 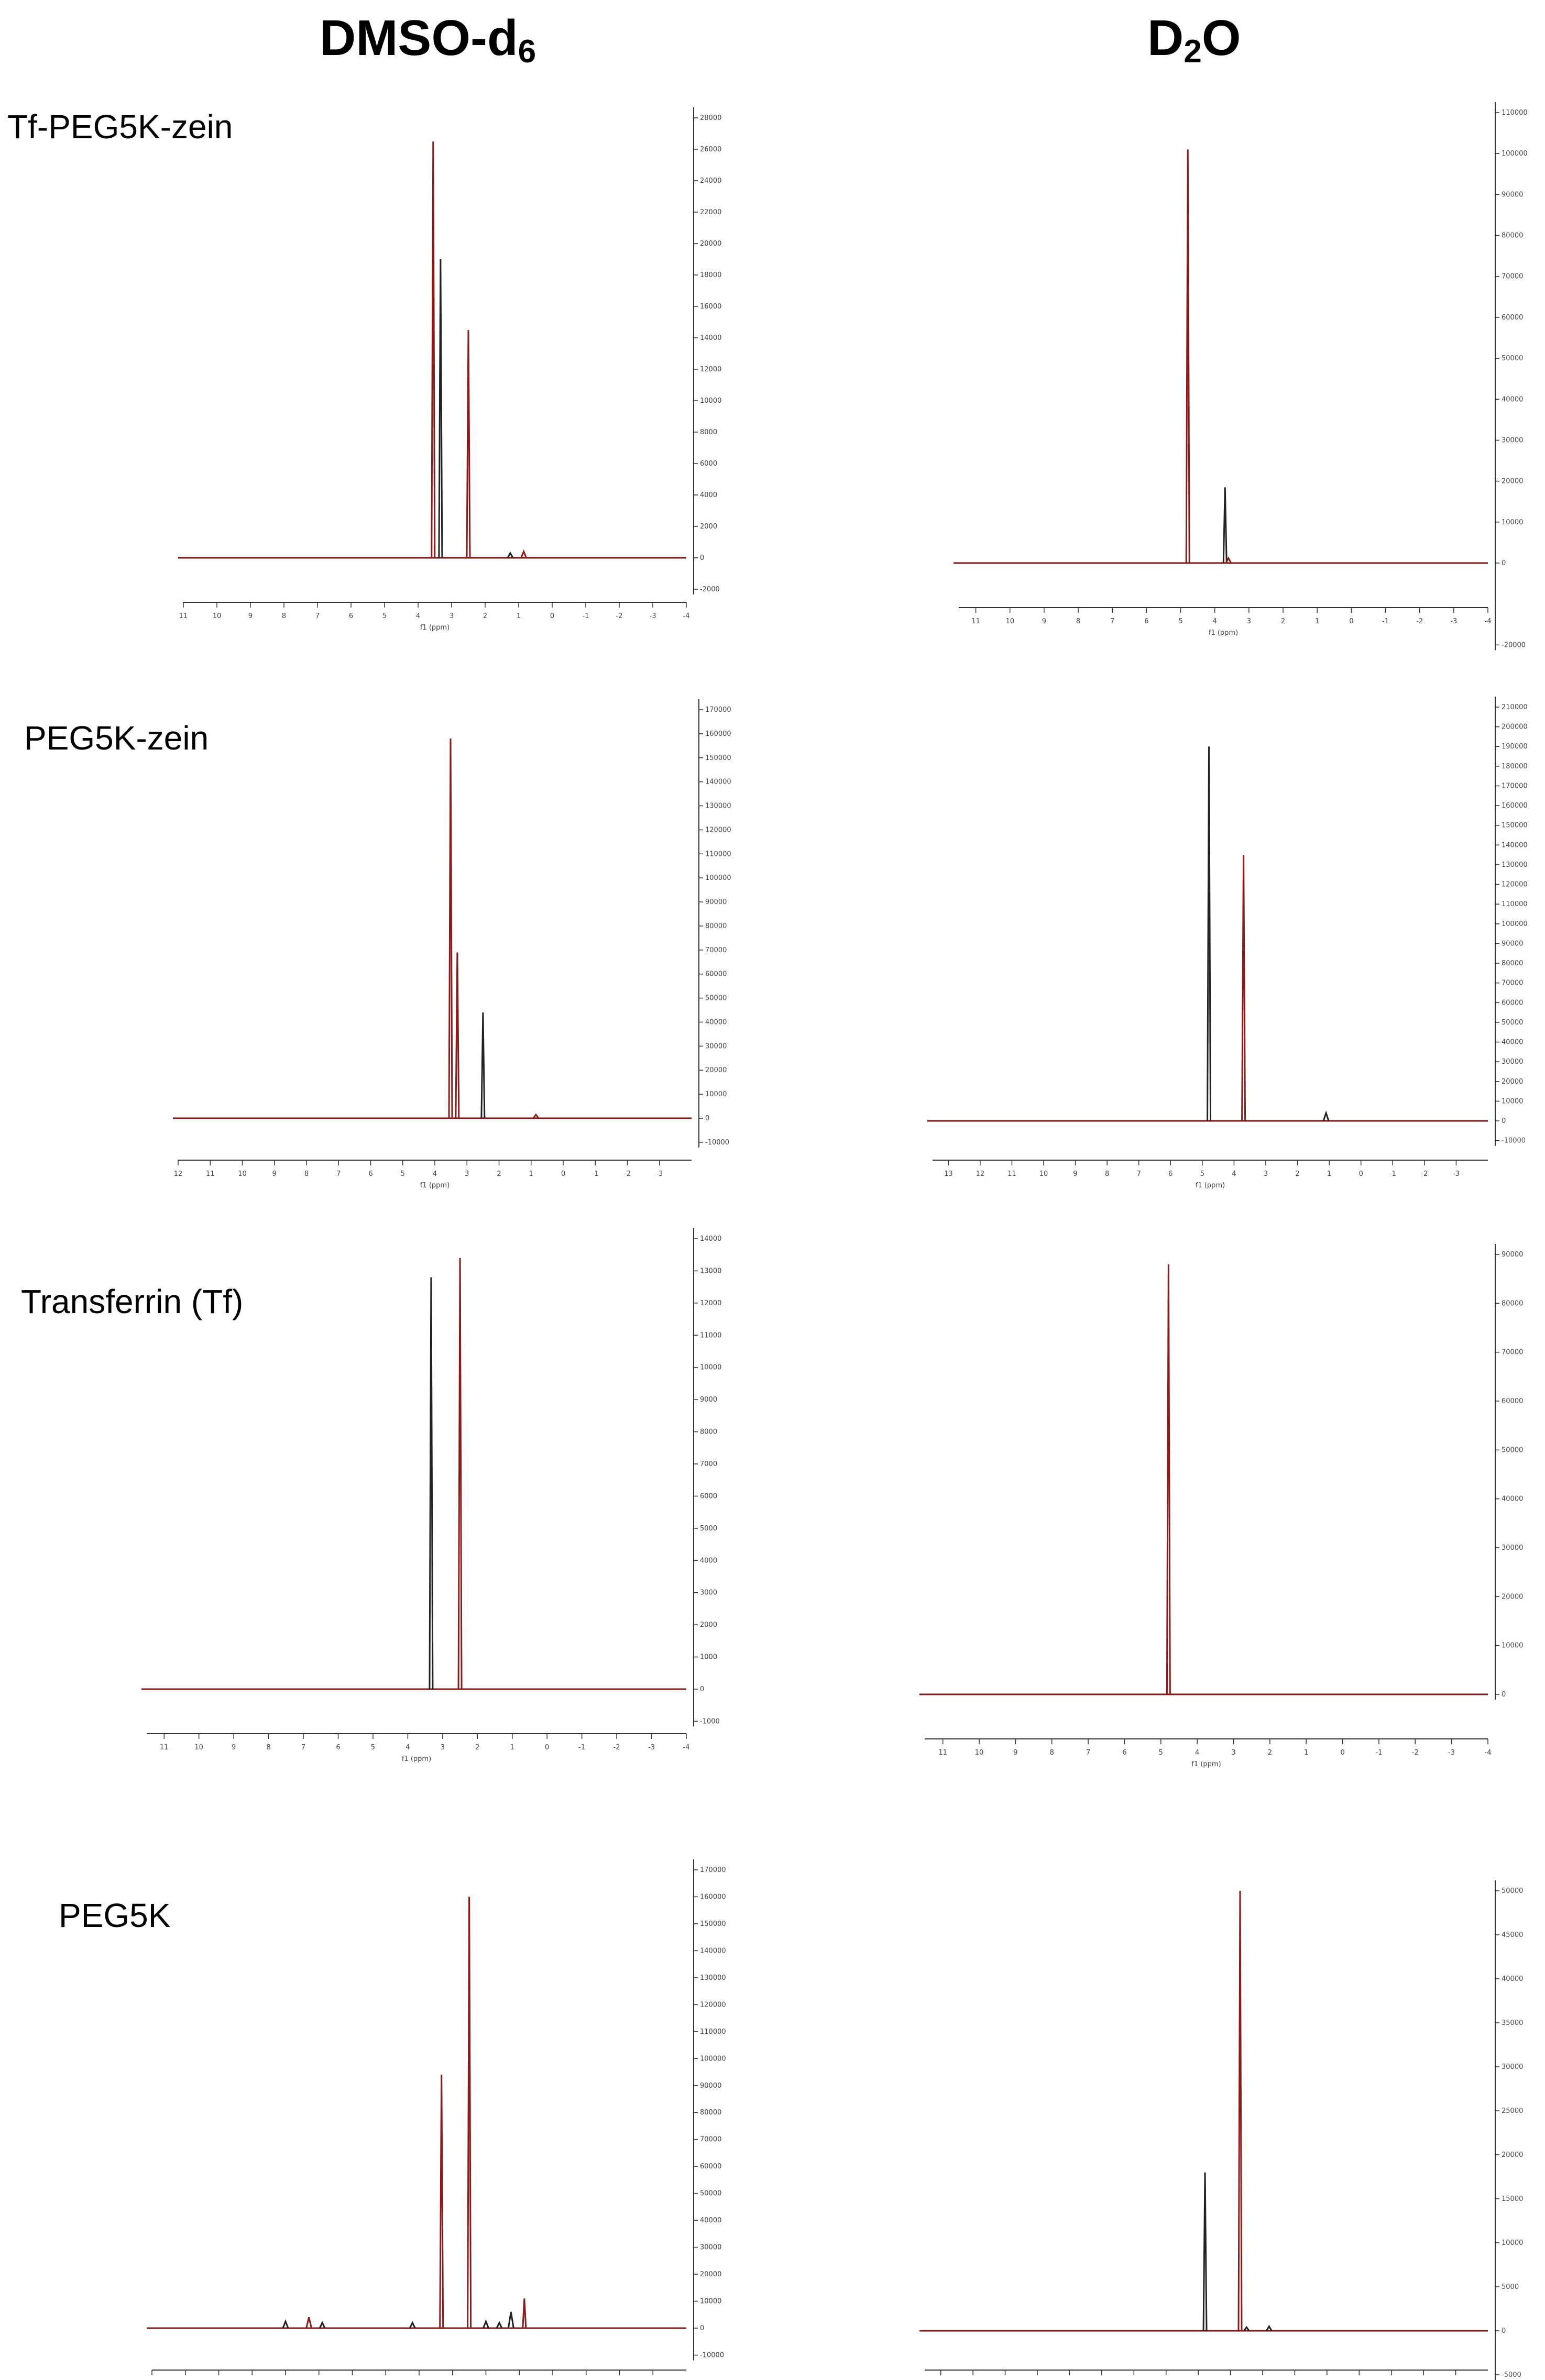 What do you see at coordinates (711, 338) in the screenshot?
I see `y-tick-label: 14000` at bounding box center [711, 338].